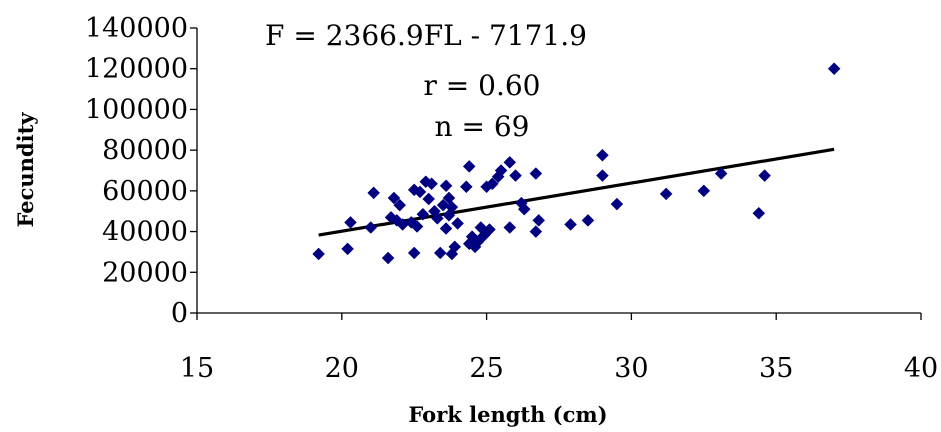 This screenshot has height=432, width=941. What do you see at coordinates (145, 150) in the screenshot?
I see `y-tick-label: 80000` at bounding box center [145, 150].